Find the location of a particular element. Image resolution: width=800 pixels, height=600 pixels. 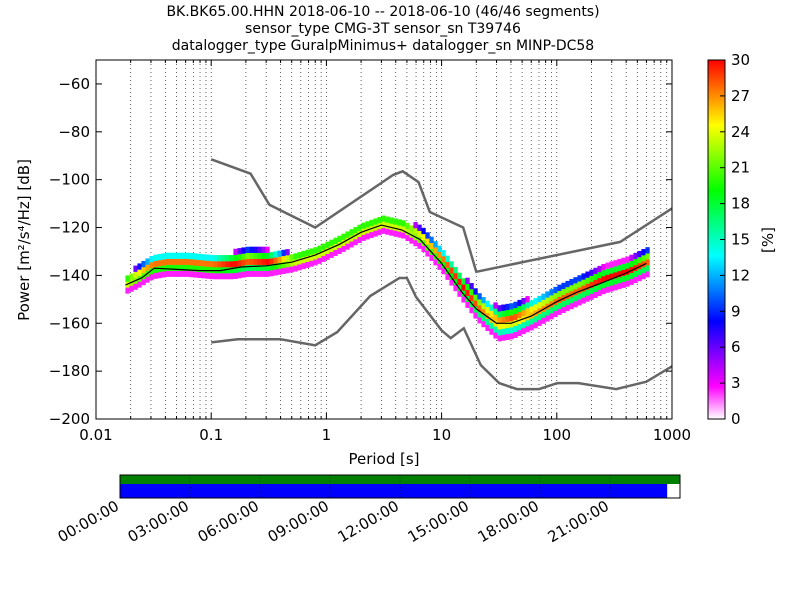

timeline-blue-bar is located at coordinates (394, 491).